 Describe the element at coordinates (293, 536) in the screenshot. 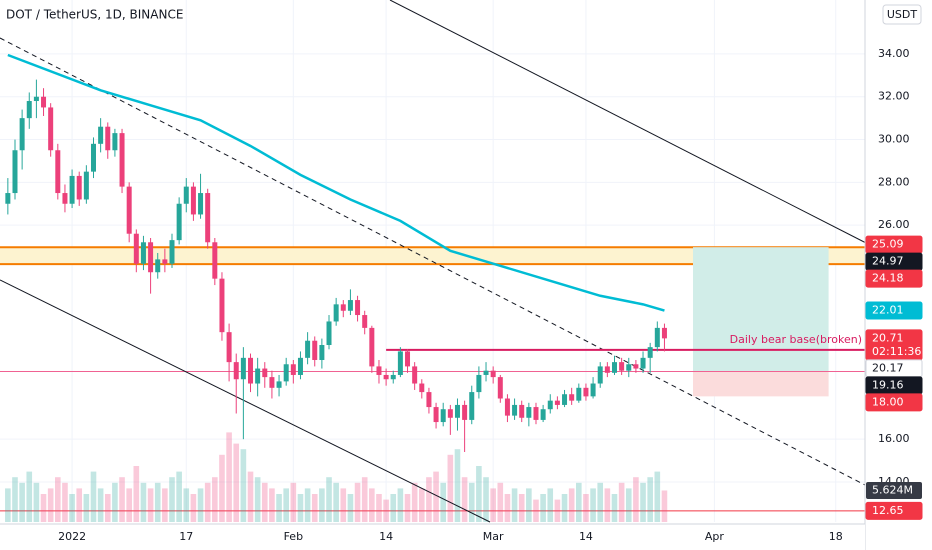

I see `x-tick-label: Feb` at that location.